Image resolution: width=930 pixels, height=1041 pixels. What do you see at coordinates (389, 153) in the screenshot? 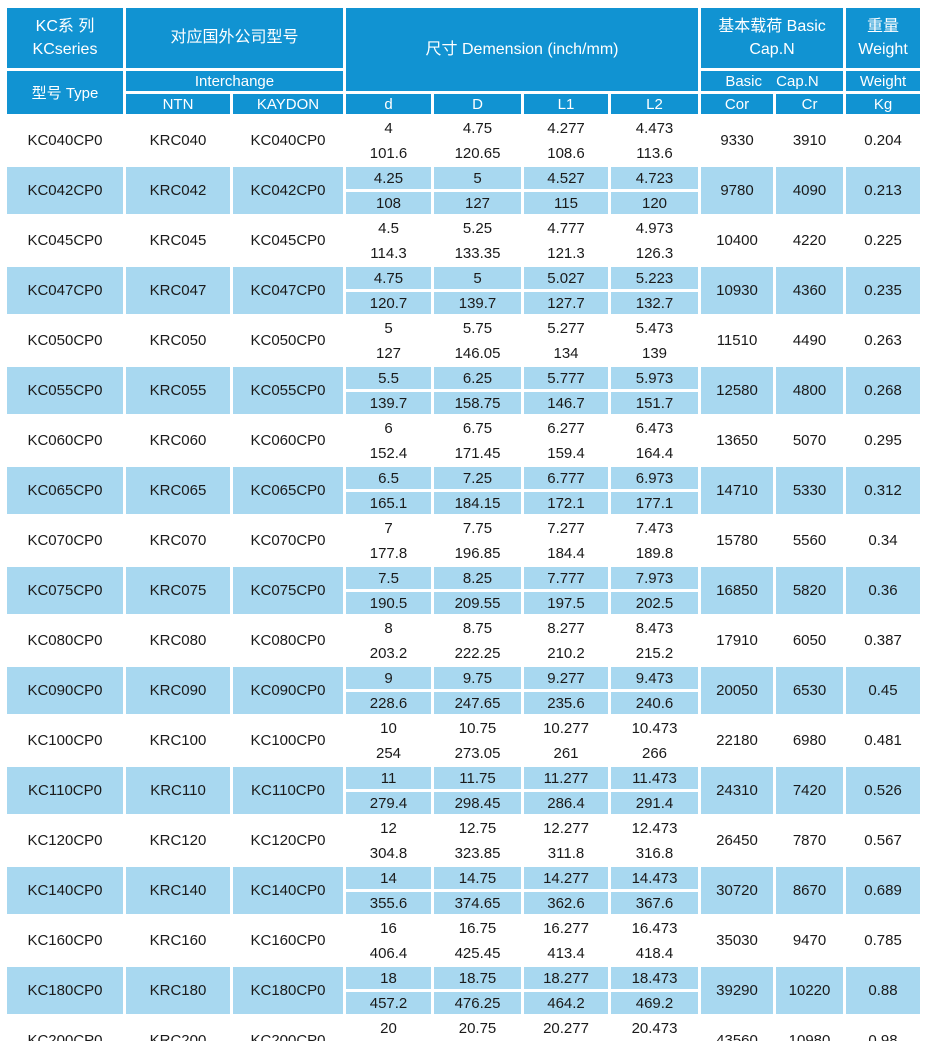
I see `cell-d-mm: 101.6` at bounding box center [389, 153].